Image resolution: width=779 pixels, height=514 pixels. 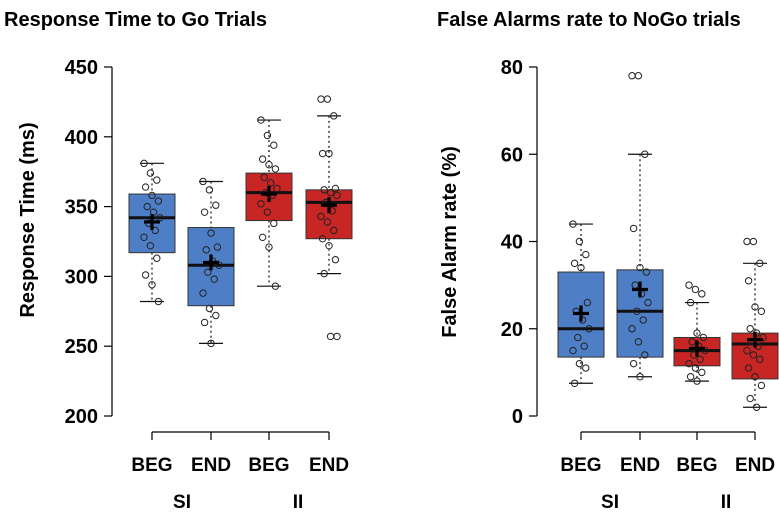 I want to click on false-alarm-ylabel: False Alarm rate (%), so click(x=450, y=242).